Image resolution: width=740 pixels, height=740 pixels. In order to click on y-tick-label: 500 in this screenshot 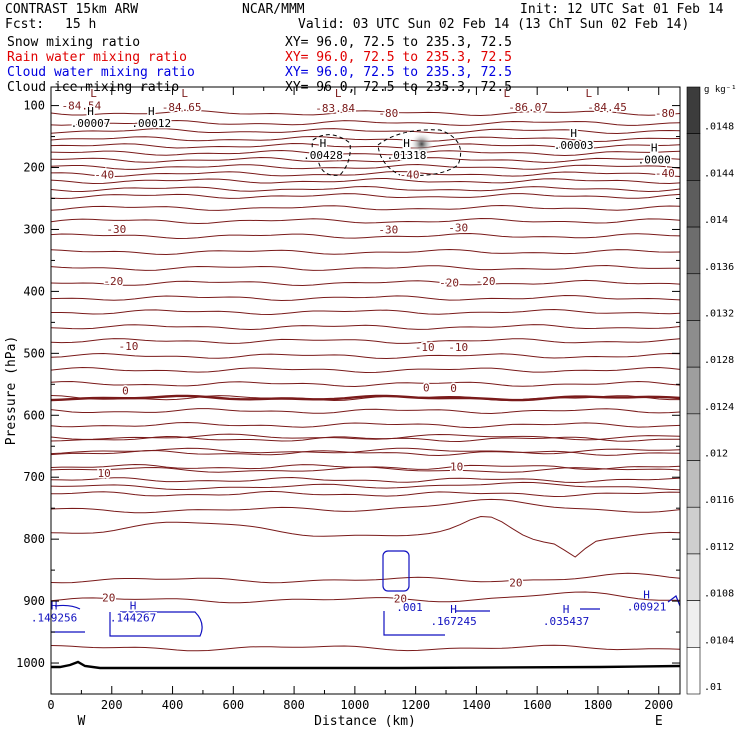, I will do `click(34, 353)`.